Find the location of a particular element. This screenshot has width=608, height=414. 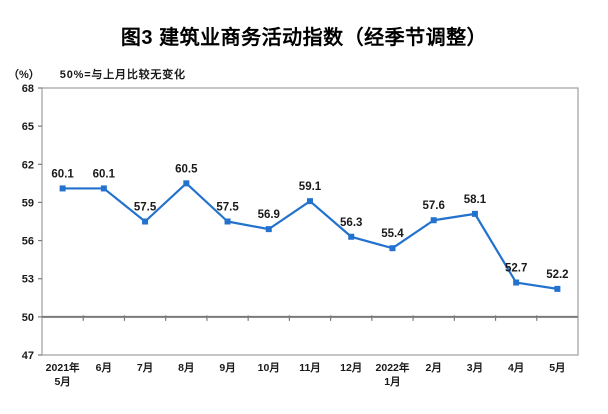

axis-note: （%） 50%=与上月比较无变化 is located at coordinates (97, 74).